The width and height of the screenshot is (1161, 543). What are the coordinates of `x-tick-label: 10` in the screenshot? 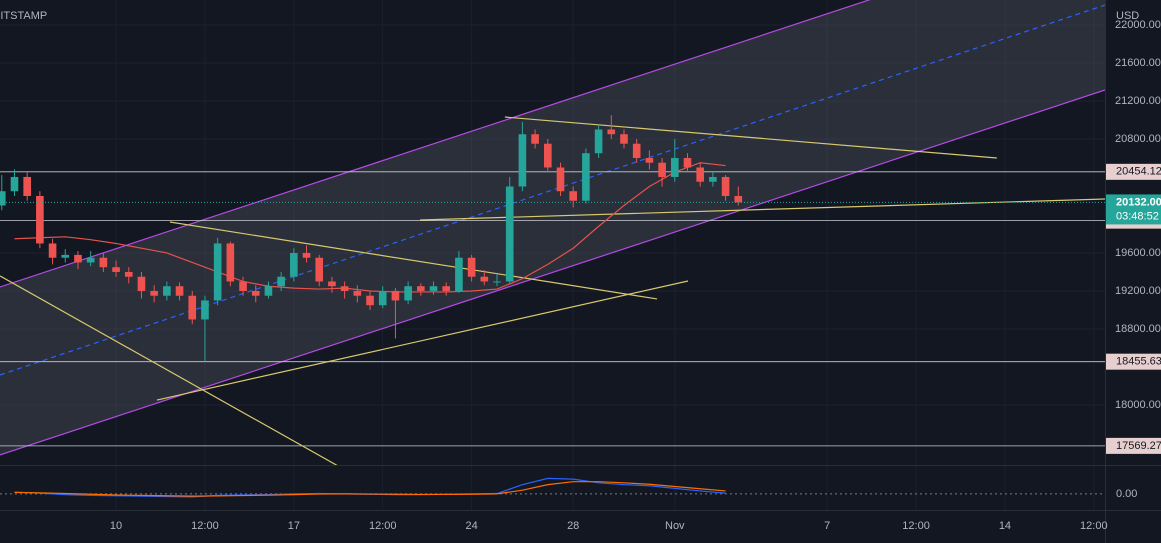 It's located at (116, 526).